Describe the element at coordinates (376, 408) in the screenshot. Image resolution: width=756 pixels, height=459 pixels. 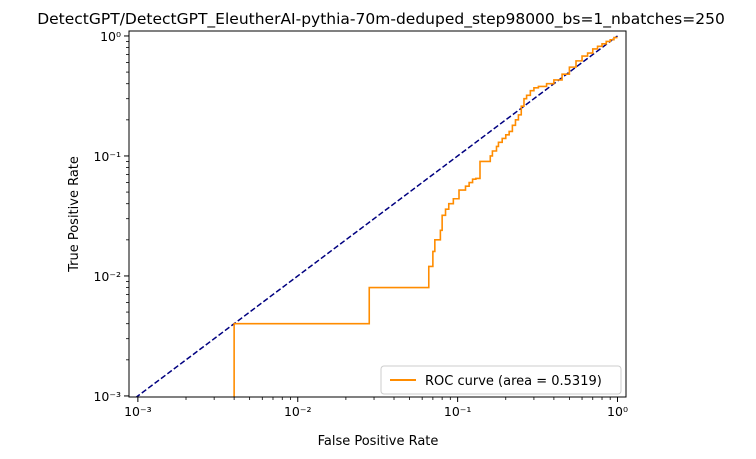
I see `x-axis-ticks: 10⁻³ 10⁻² 10⁻¹ 10⁰` at that location.